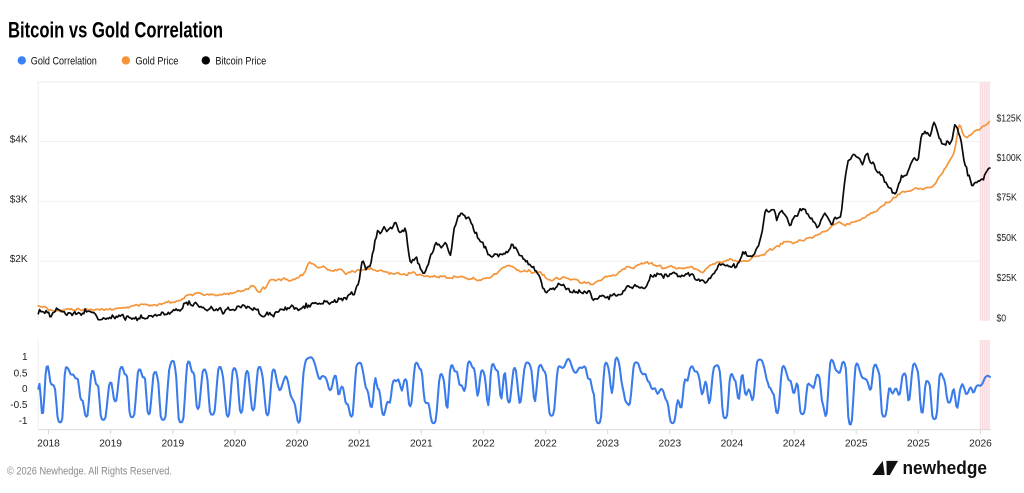  I want to click on svg-text: $25K, so click(1007, 278).